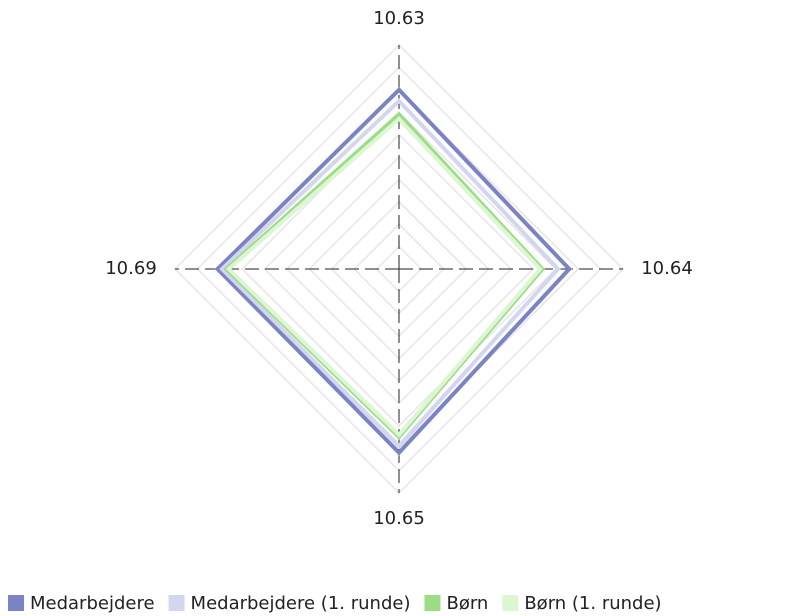 This screenshot has height=616, width=789. What do you see at coordinates (592, 603) in the screenshot?
I see `legend-label: Børn (1. runde)` at bounding box center [592, 603].